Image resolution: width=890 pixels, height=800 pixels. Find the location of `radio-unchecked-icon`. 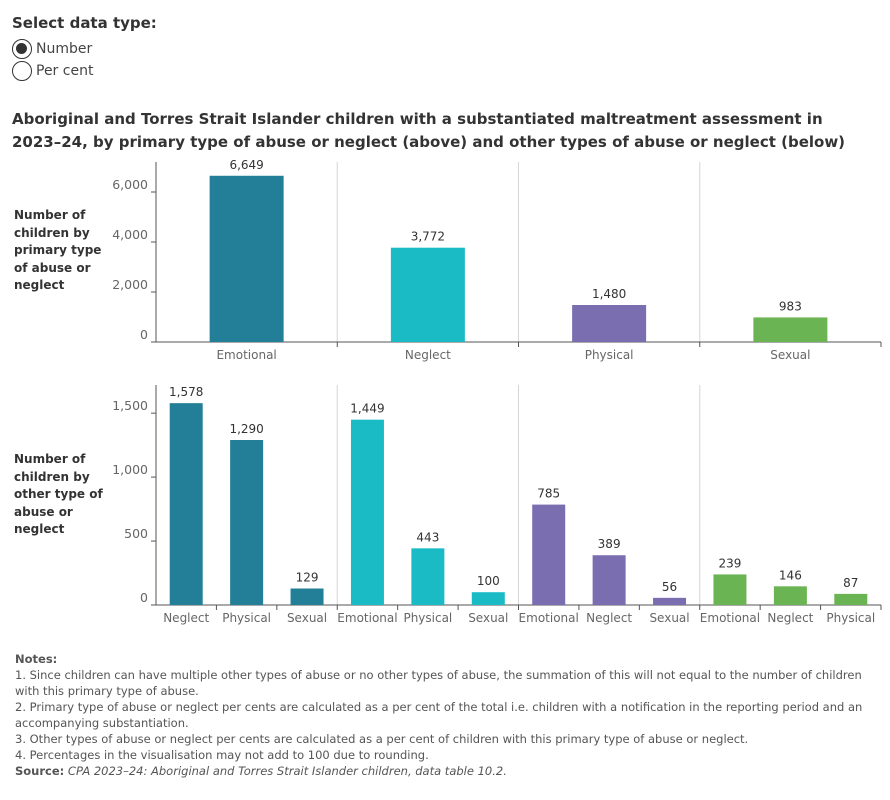

radio-unchecked-icon is located at coordinates (22, 71).